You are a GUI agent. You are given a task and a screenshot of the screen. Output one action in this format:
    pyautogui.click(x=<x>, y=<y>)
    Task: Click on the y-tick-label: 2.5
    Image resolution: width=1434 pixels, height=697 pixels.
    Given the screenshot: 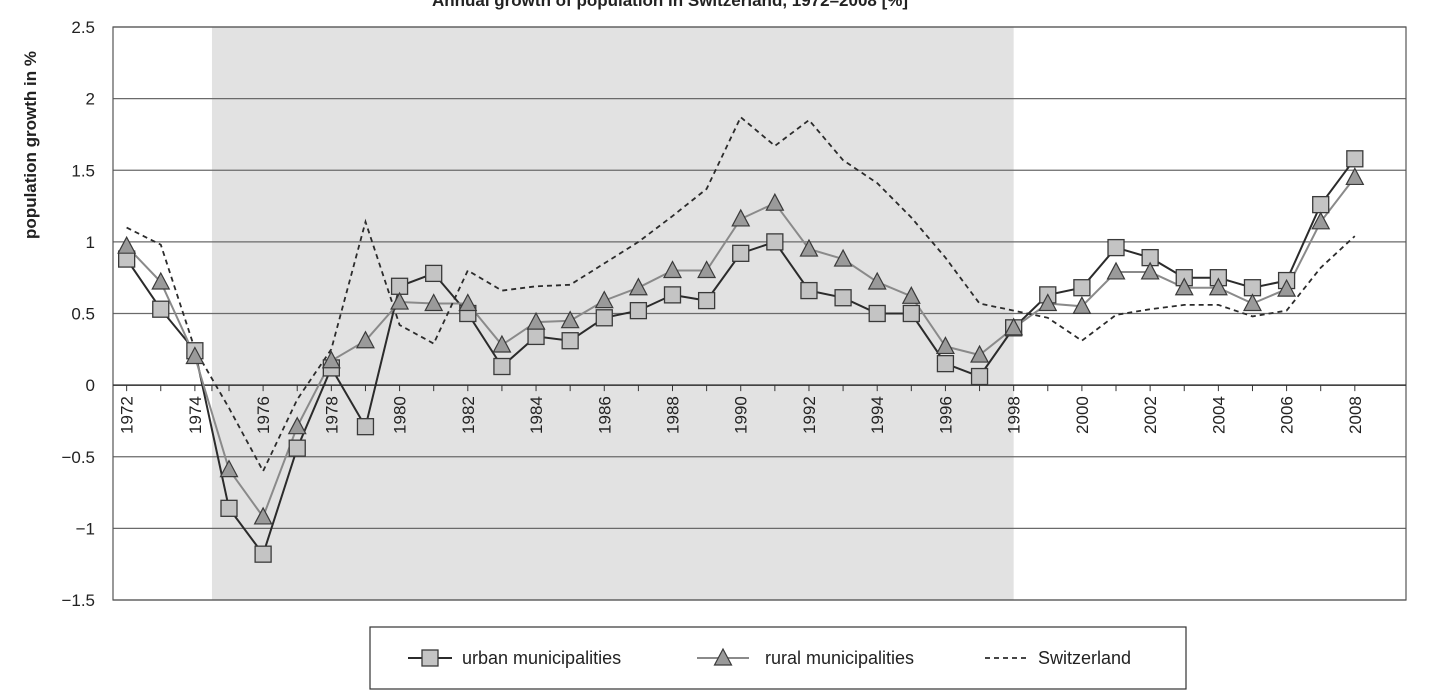 What is the action you would take?
    pyautogui.click(x=83, y=27)
    